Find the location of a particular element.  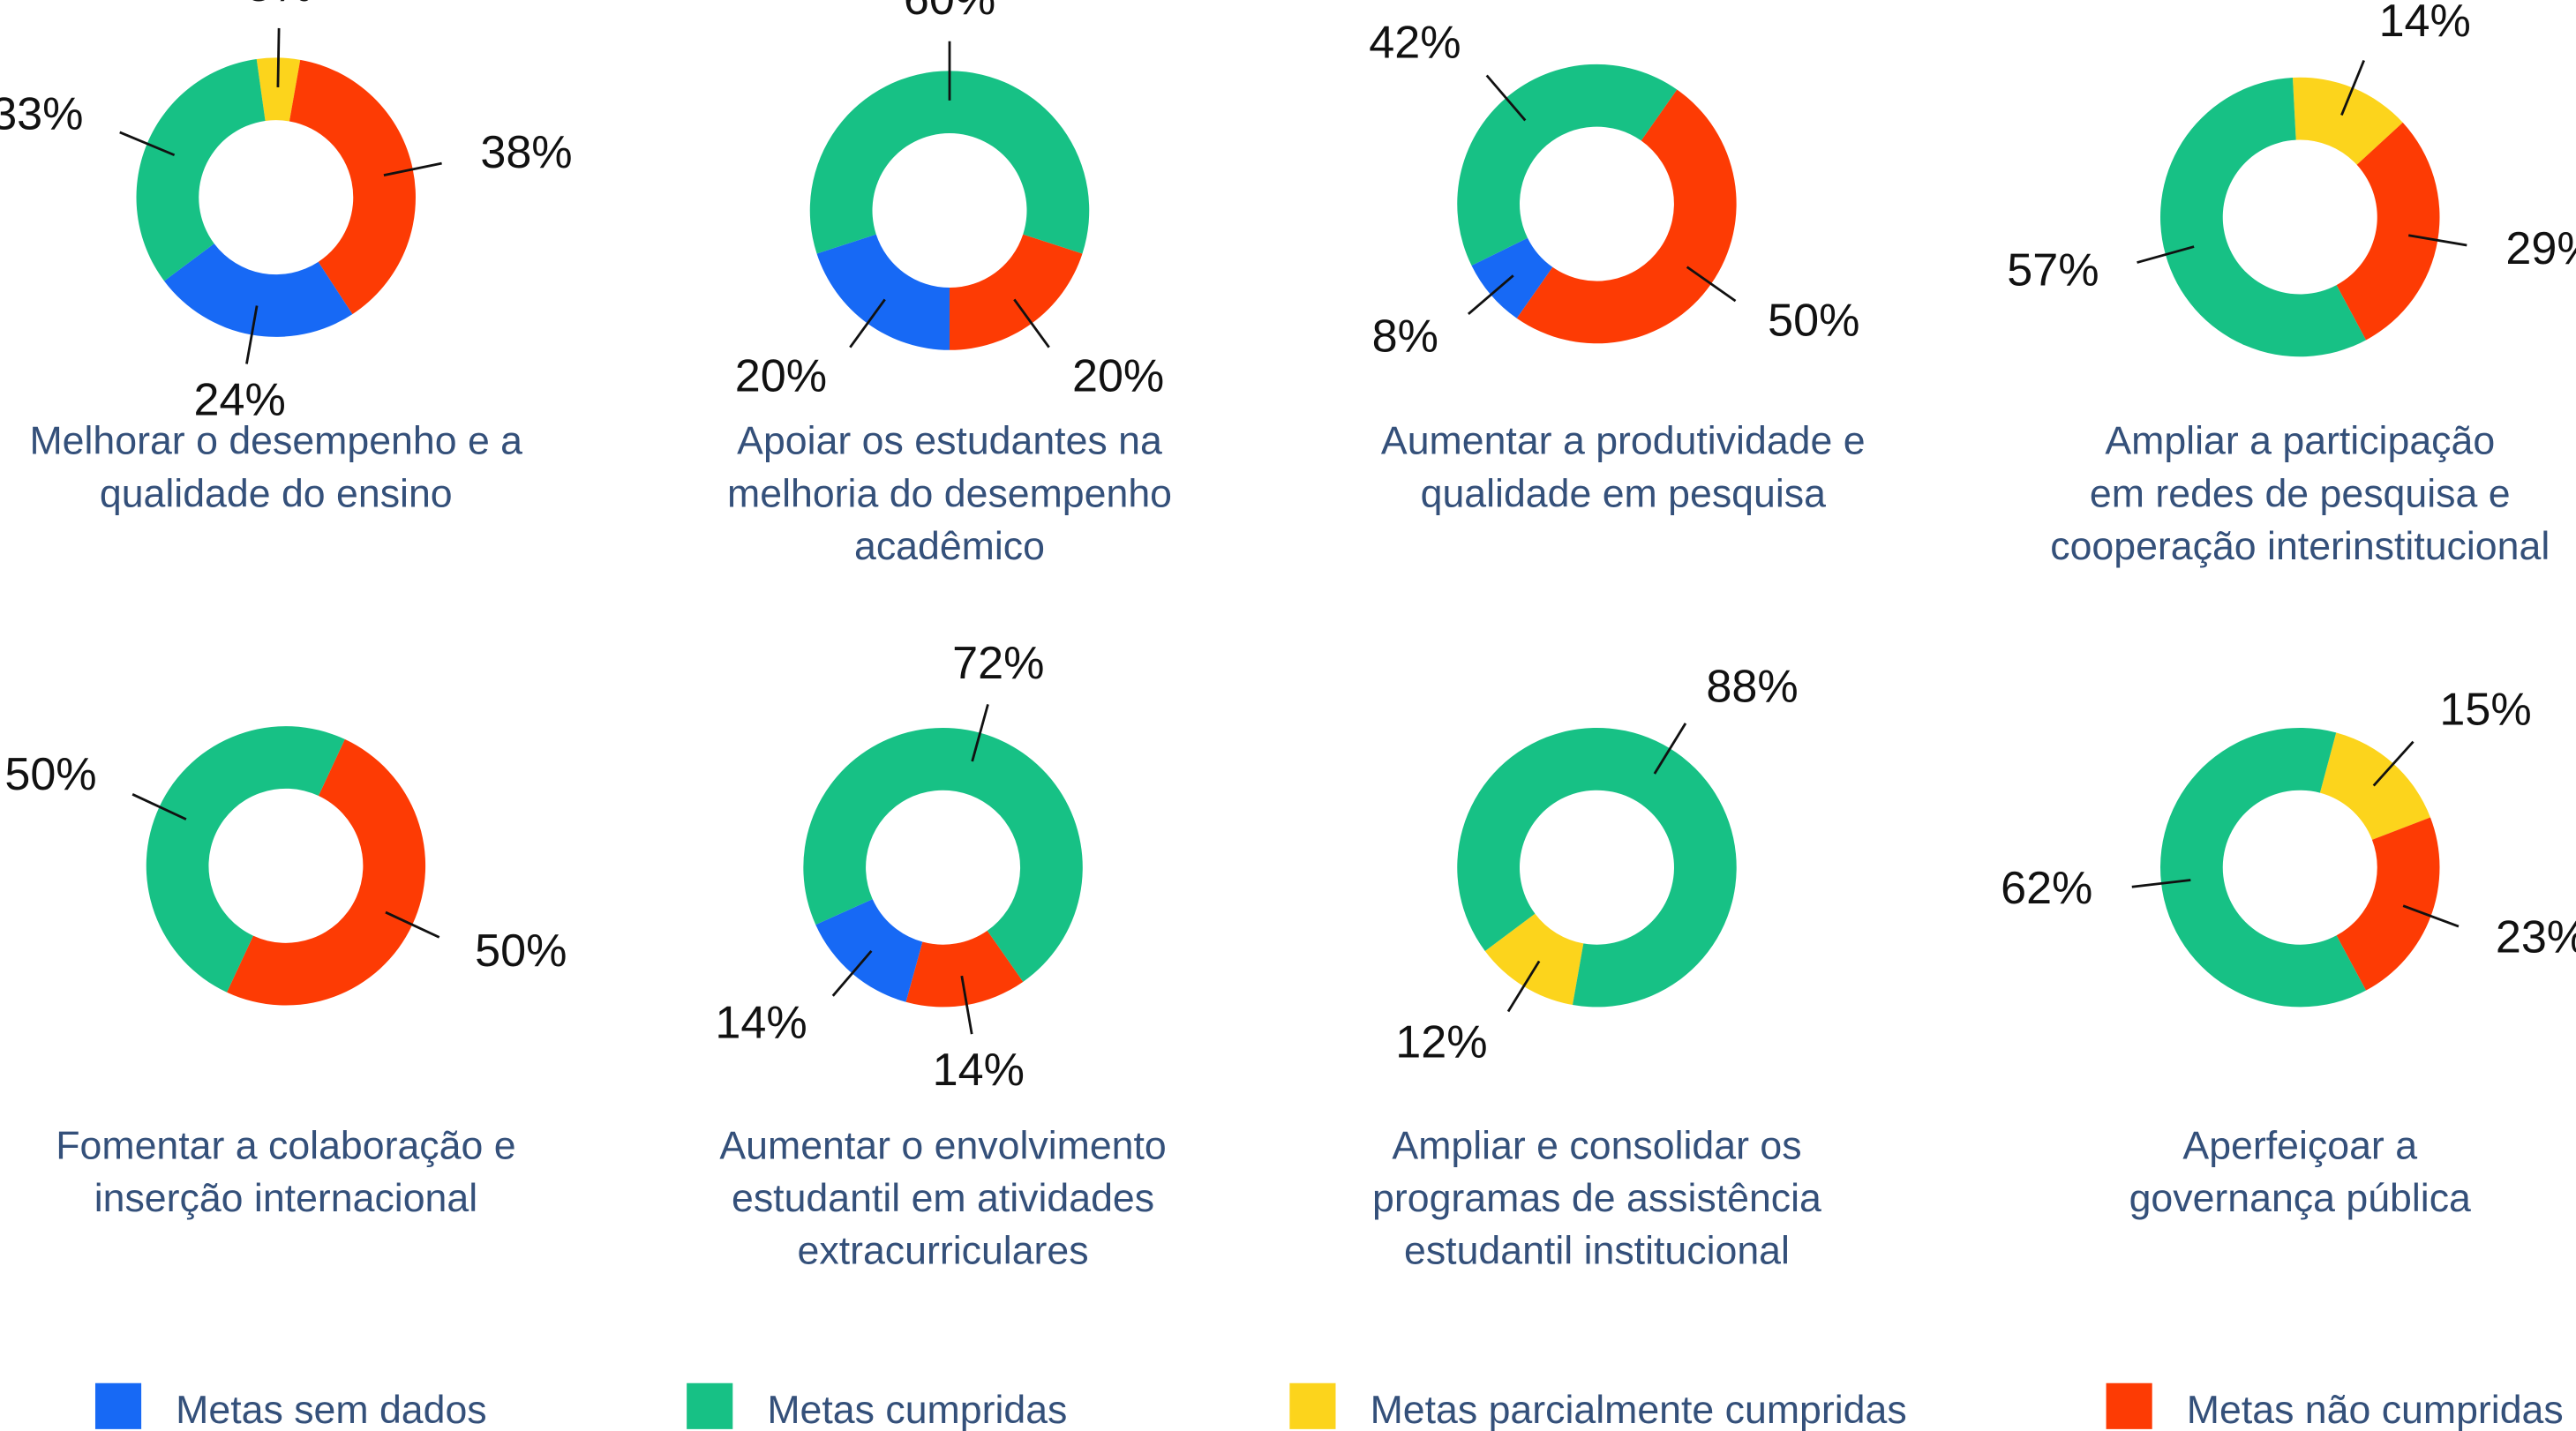

value-label: 42% is located at coordinates (1415, 43).